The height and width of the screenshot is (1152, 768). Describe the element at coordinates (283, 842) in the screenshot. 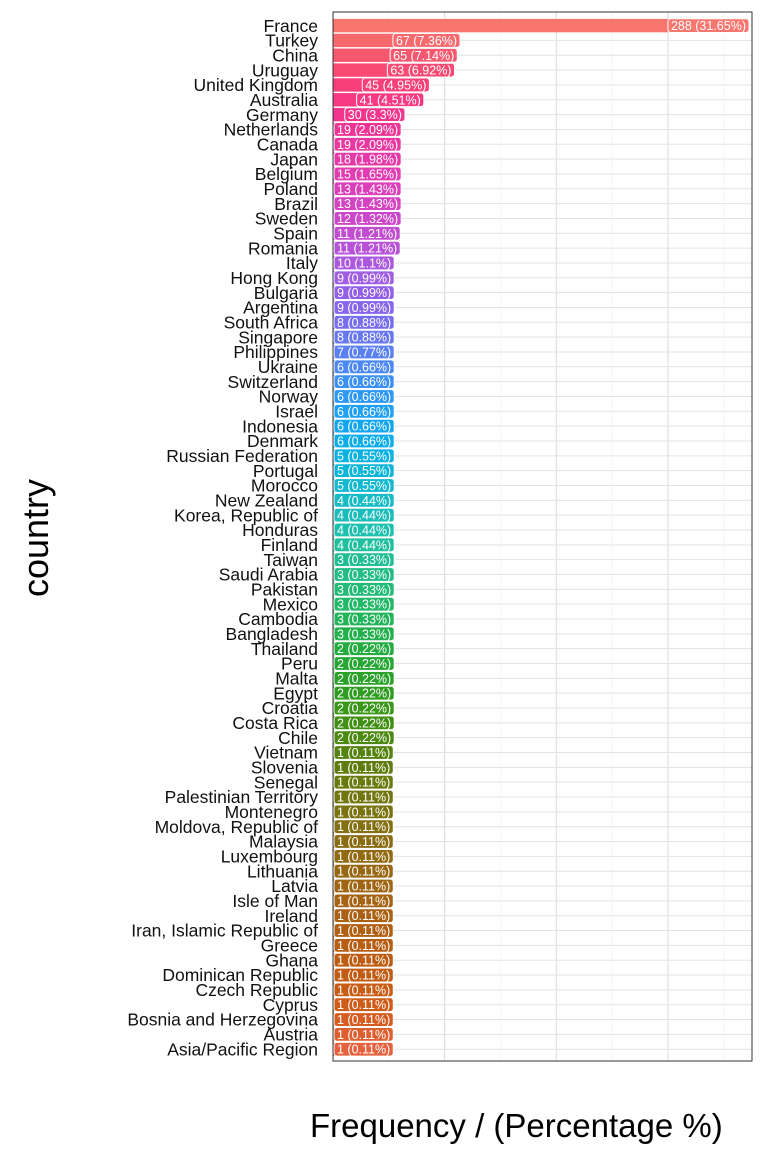

I see `category-label: Malaysia` at that location.